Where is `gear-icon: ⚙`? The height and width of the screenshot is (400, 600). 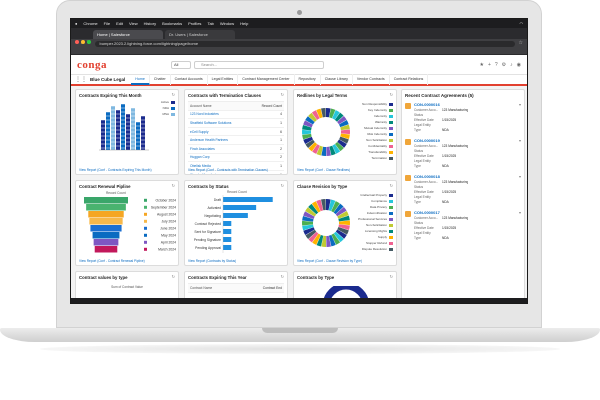 gear-icon: ⚙ is located at coordinates (504, 64).